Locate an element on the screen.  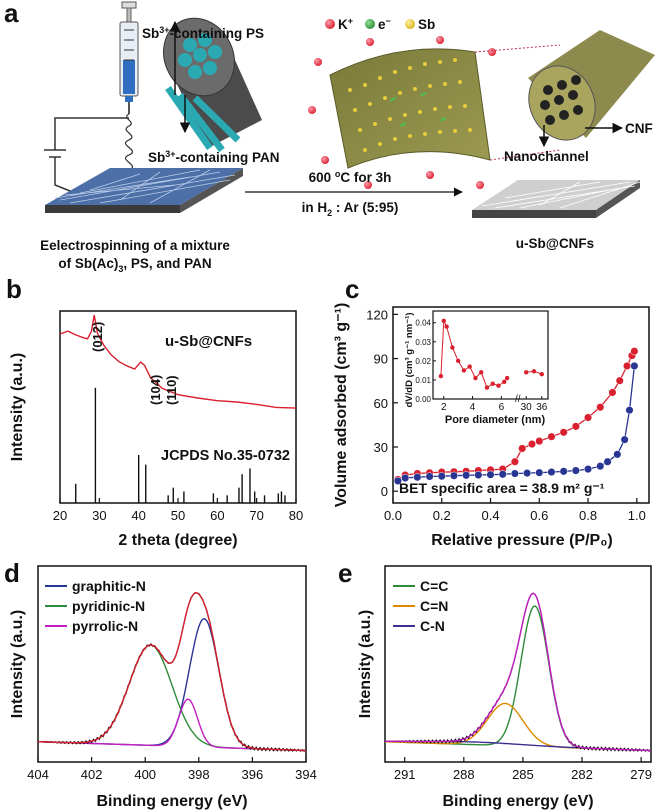
b-reference-label: JCPDS No.35-0732 is located at coordinates (225, 456).